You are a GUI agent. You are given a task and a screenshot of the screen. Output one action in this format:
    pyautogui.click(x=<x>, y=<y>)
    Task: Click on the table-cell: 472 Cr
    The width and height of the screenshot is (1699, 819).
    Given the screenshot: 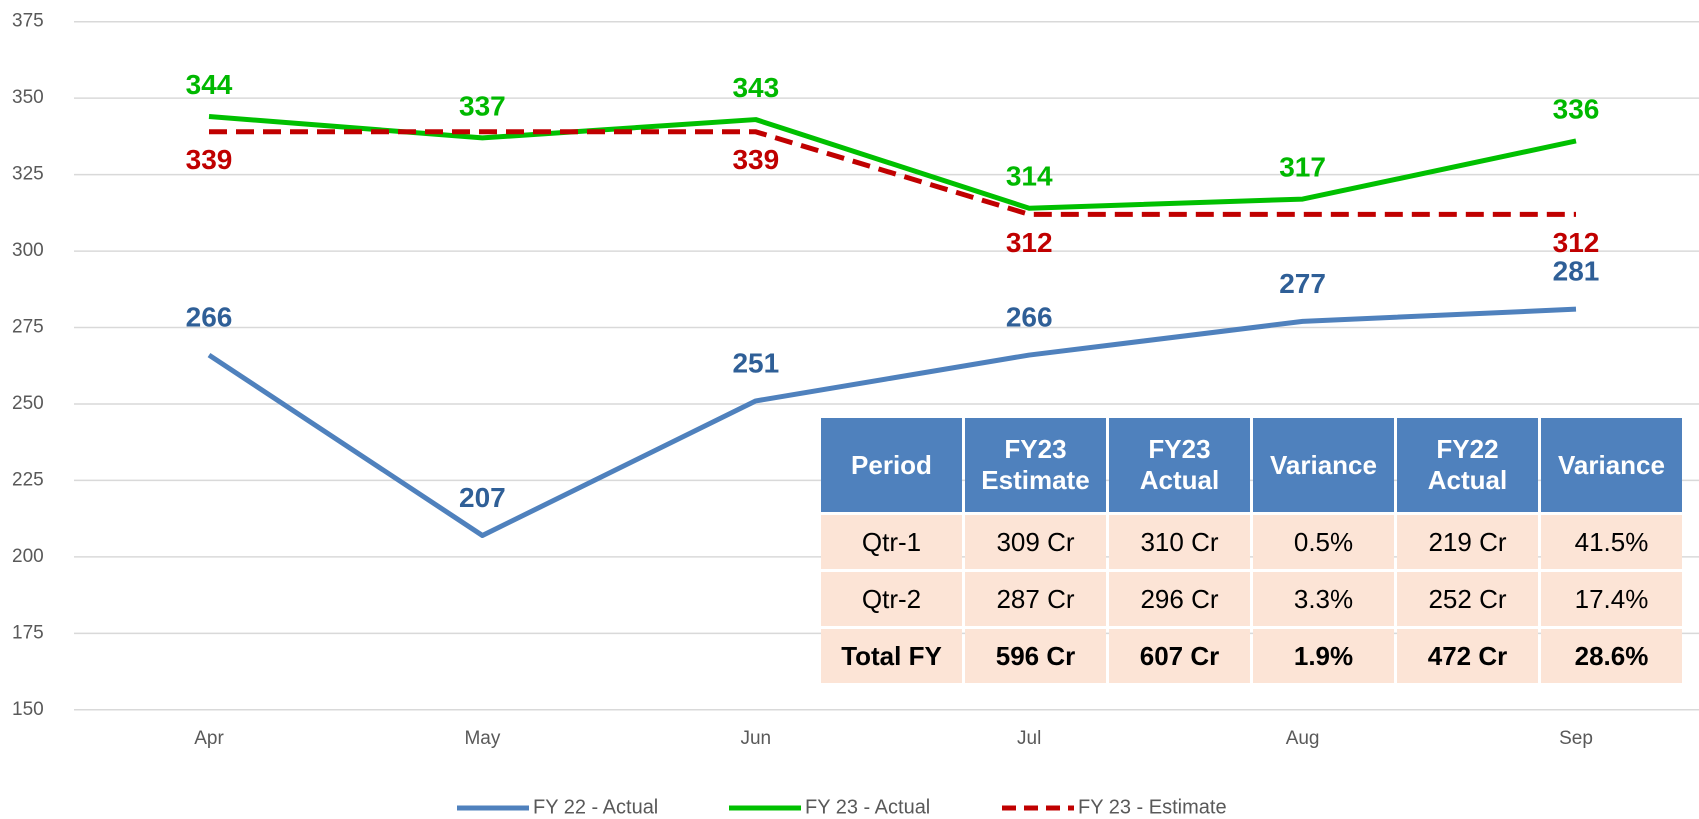 What is the action you would take?
    pyautogui.click(x=1467, y=656)
    